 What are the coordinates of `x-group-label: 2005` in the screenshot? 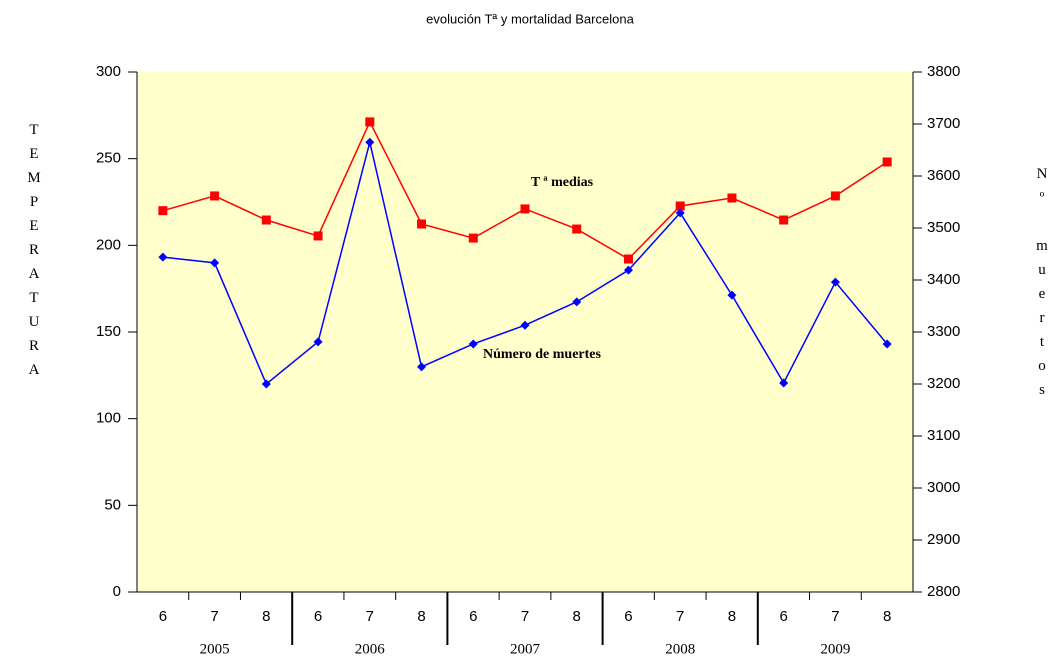 It's located at (215, 649).